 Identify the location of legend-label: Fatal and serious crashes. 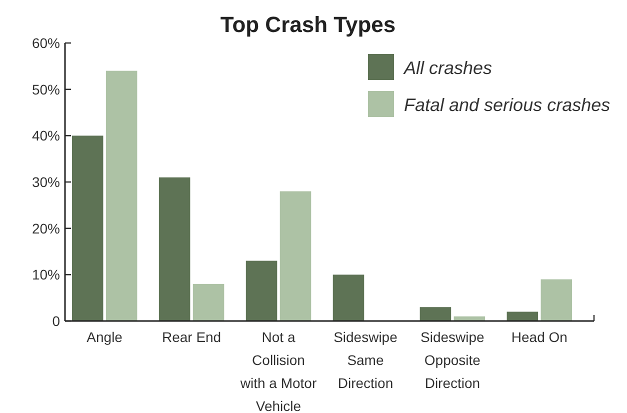
(507, 105).